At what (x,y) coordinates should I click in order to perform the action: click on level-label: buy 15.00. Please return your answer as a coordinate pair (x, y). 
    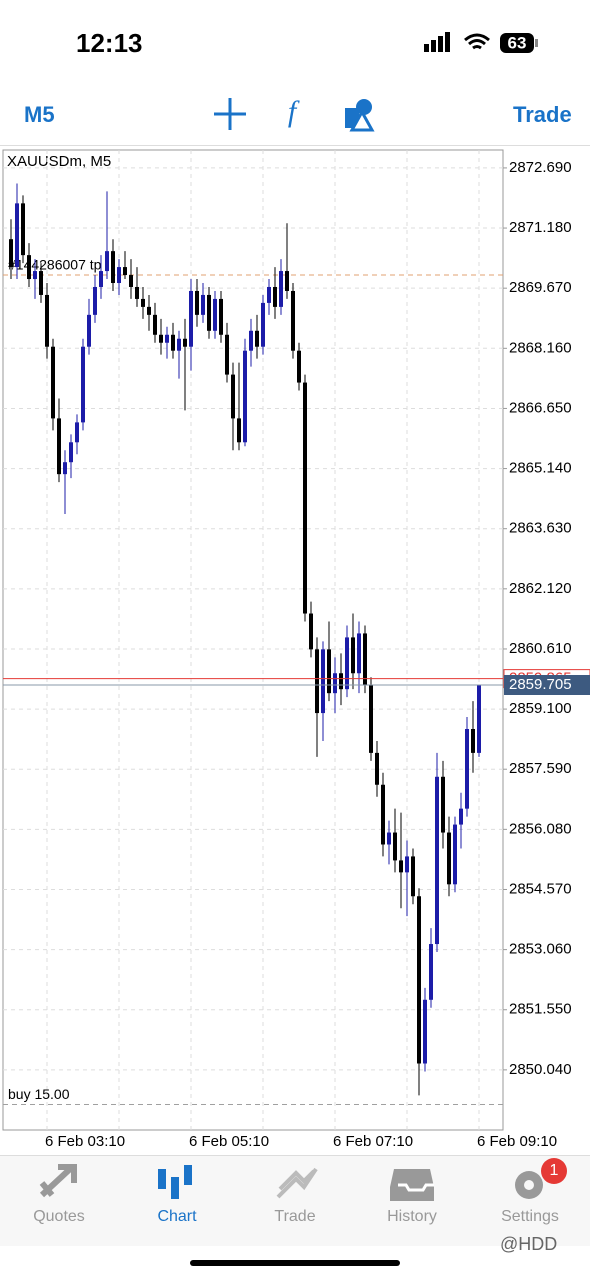
    Looking at the image, I should click on (39, 1094).